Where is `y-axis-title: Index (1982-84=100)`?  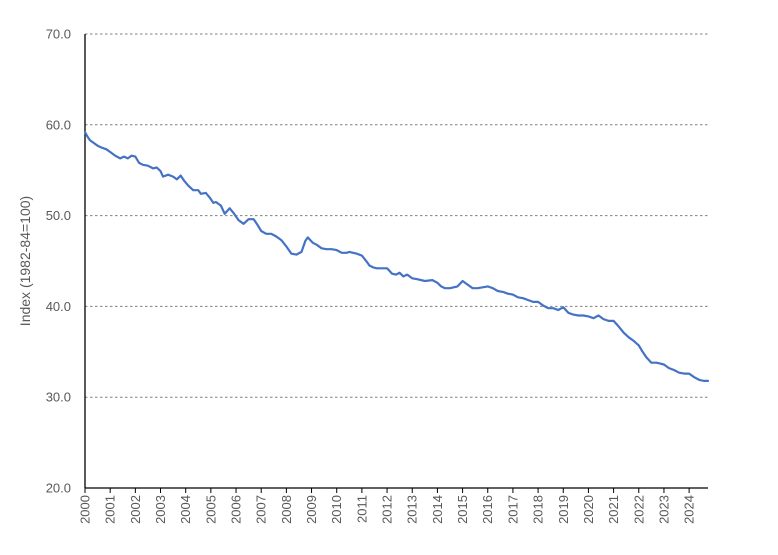
y-axis-title: Index (1982-84=100) is located at coordinates (25, 261).